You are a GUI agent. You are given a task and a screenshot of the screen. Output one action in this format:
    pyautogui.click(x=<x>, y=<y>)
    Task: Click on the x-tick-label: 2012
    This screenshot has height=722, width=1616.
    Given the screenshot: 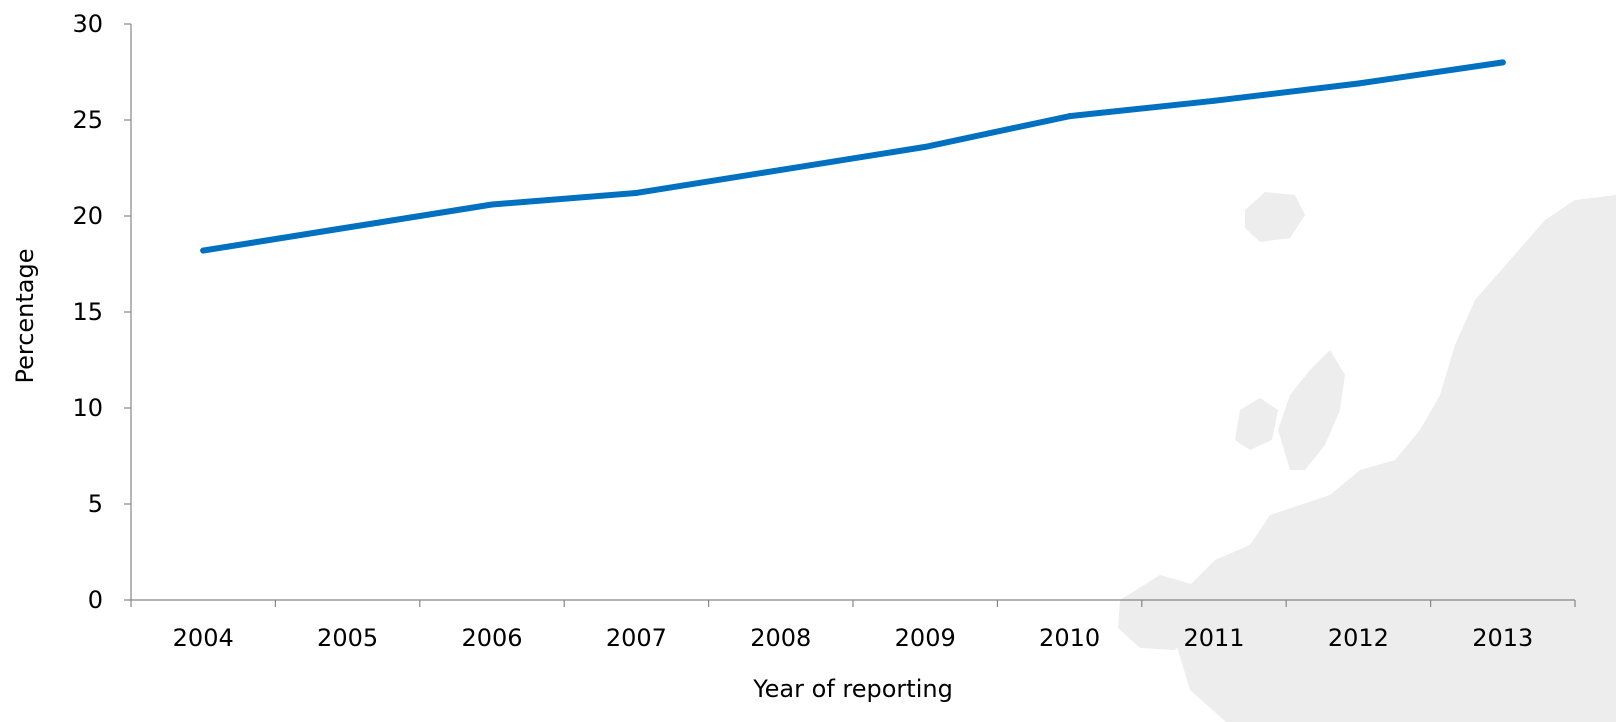 What is the action you would take?
    pyautogui.click(x=1358, y=638)
    